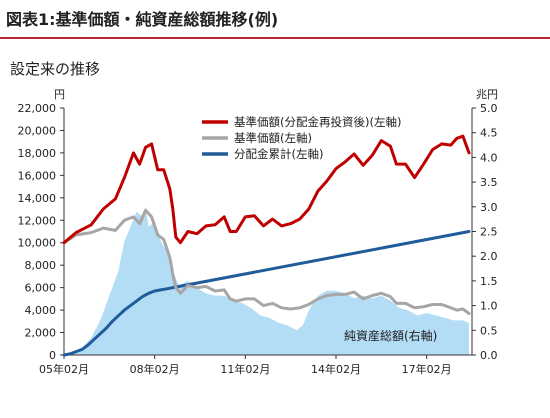 This screenshot has width=550, height=418. Describe the element at coordinates (489, 133) in the screenshot. I see `right-tick-label: 4.5` at that location.